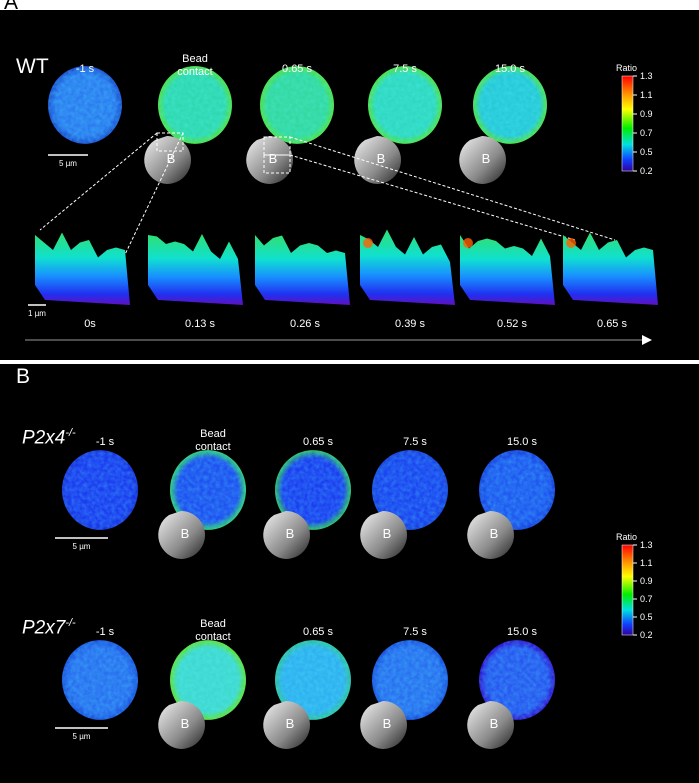 Image resolution: width=699 pixels, height=783 pixels. What do you see at coordinates (627, 537) in the screenshot?
I see `colorbar-title: Ratio` at bounding box center [627, 537].